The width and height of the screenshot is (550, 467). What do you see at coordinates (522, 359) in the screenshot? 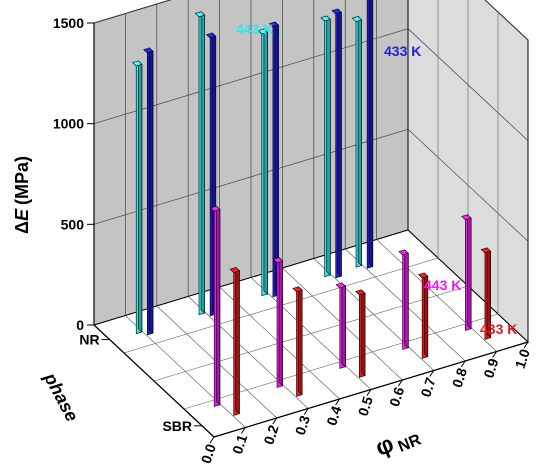
I see `x-tick-label: 1.0` at bounding box center [522, 359].